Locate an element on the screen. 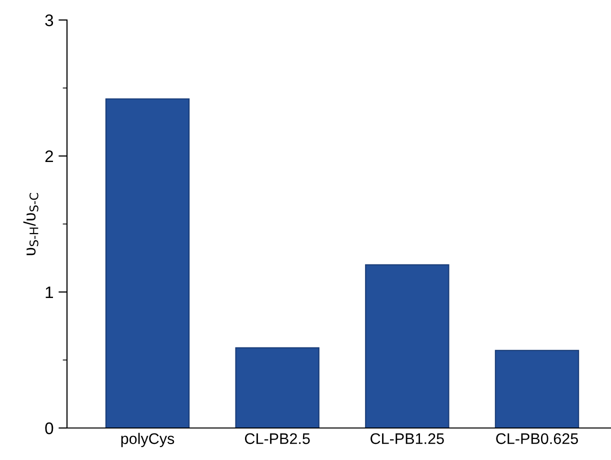 This screenshot has height=460, width=611. x-tick-label: CL-PB1.25 is located at coordinates (407, 438).